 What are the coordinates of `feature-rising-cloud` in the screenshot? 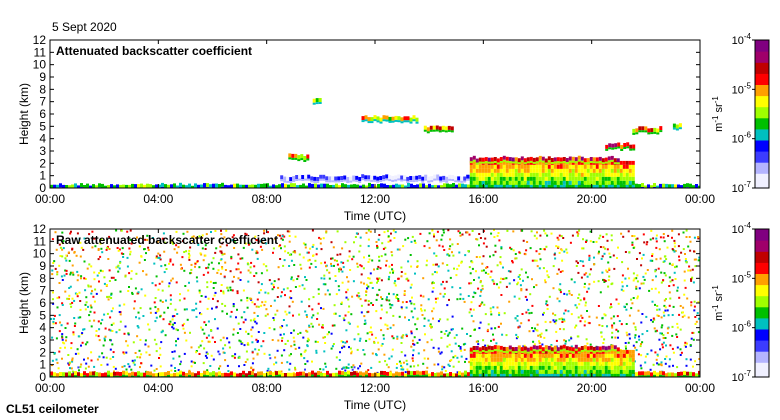 It's located at (620, 146).